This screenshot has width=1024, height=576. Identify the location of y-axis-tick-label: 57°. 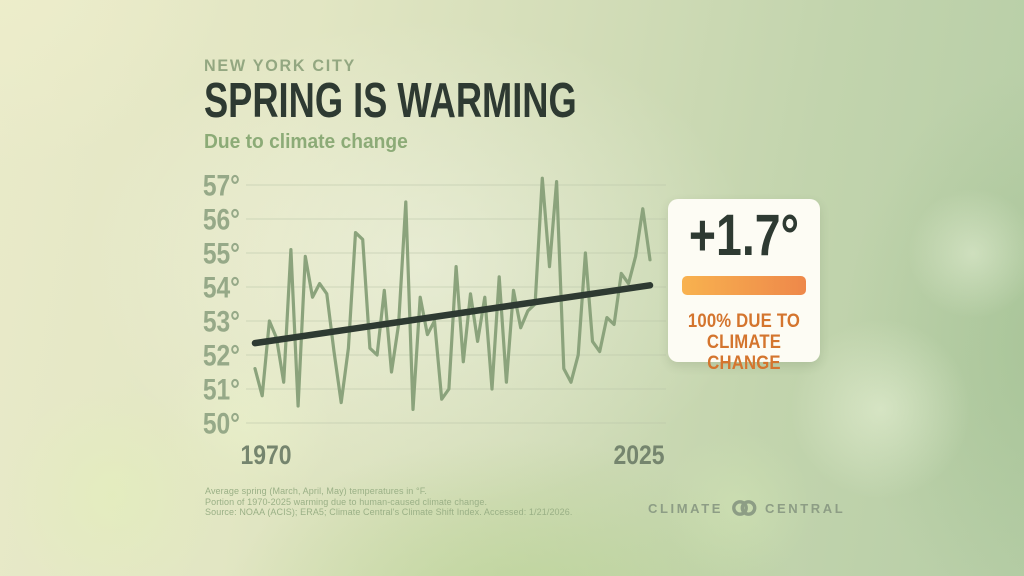
(221, 185).